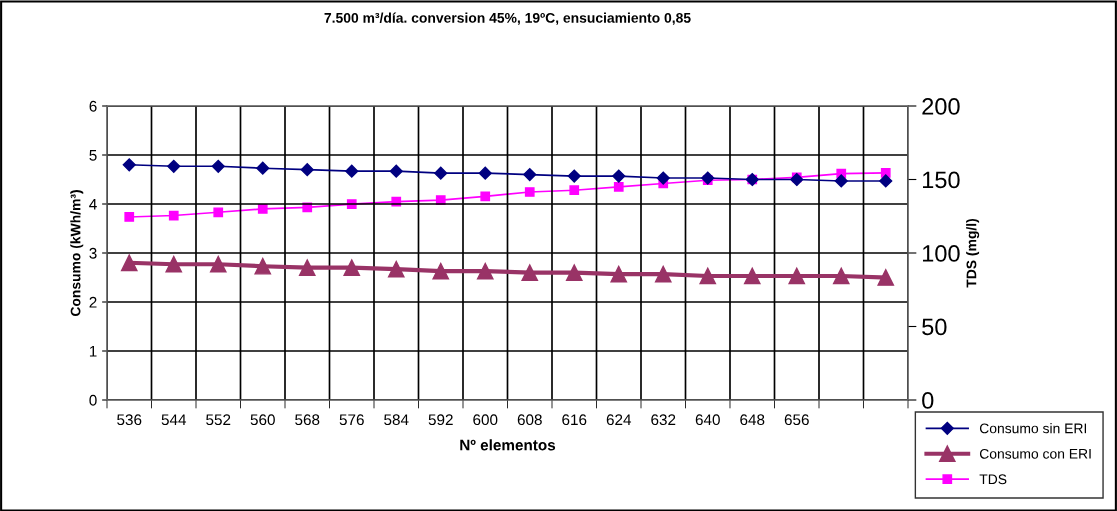  What do you see at coordinates (93, 106) in the screenshot?
I see `y-tick-label: 6` at bounding box center [93, 106].